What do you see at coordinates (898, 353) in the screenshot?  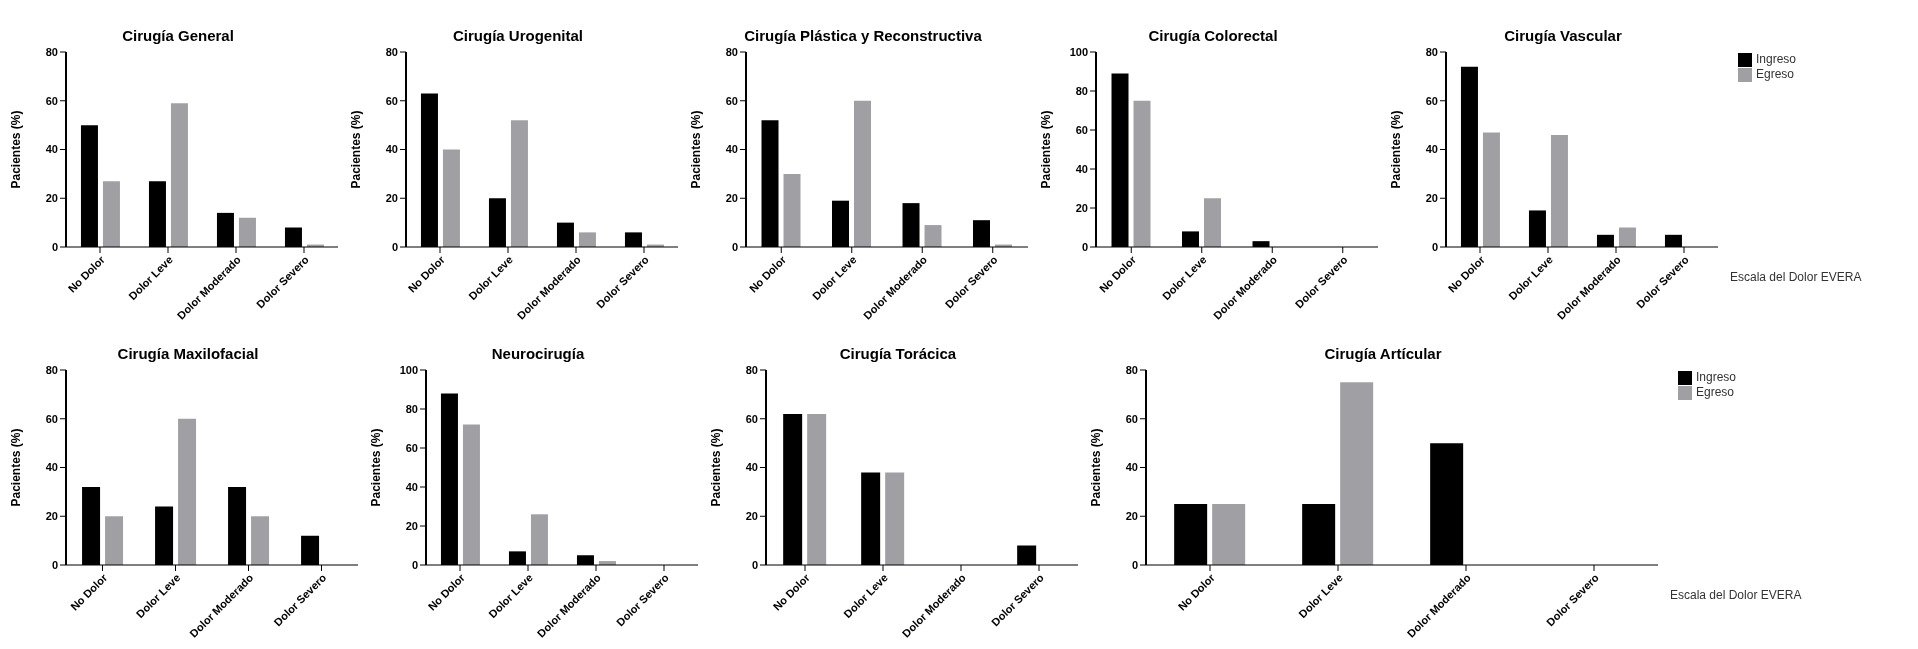 I see `chart-title: Cirugía Torácica` at bounding box center [898, 353].